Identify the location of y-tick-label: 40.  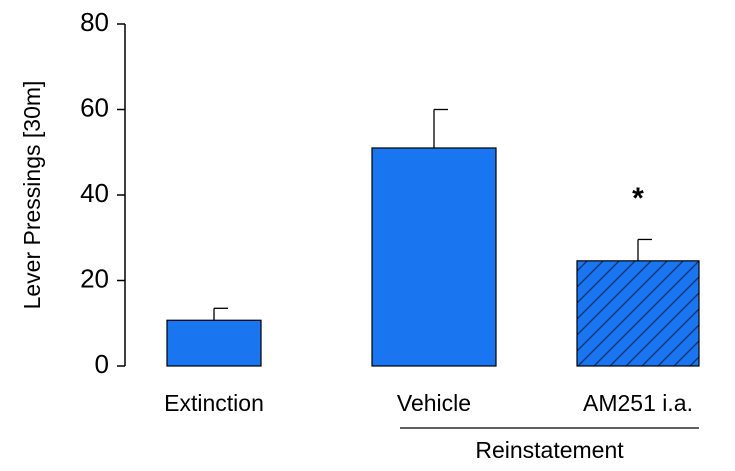
(94, 193).